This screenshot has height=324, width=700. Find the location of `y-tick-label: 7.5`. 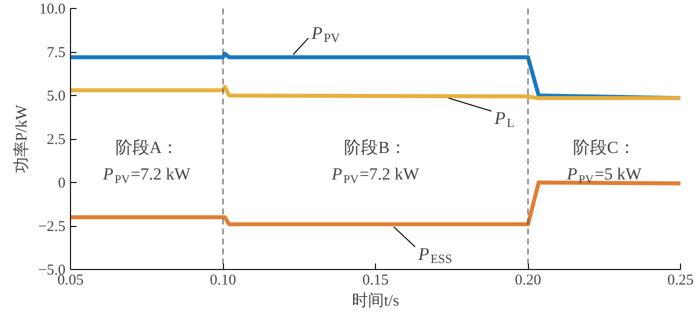

y-tick-label: 7.5 is located at coordinates (56, 53).